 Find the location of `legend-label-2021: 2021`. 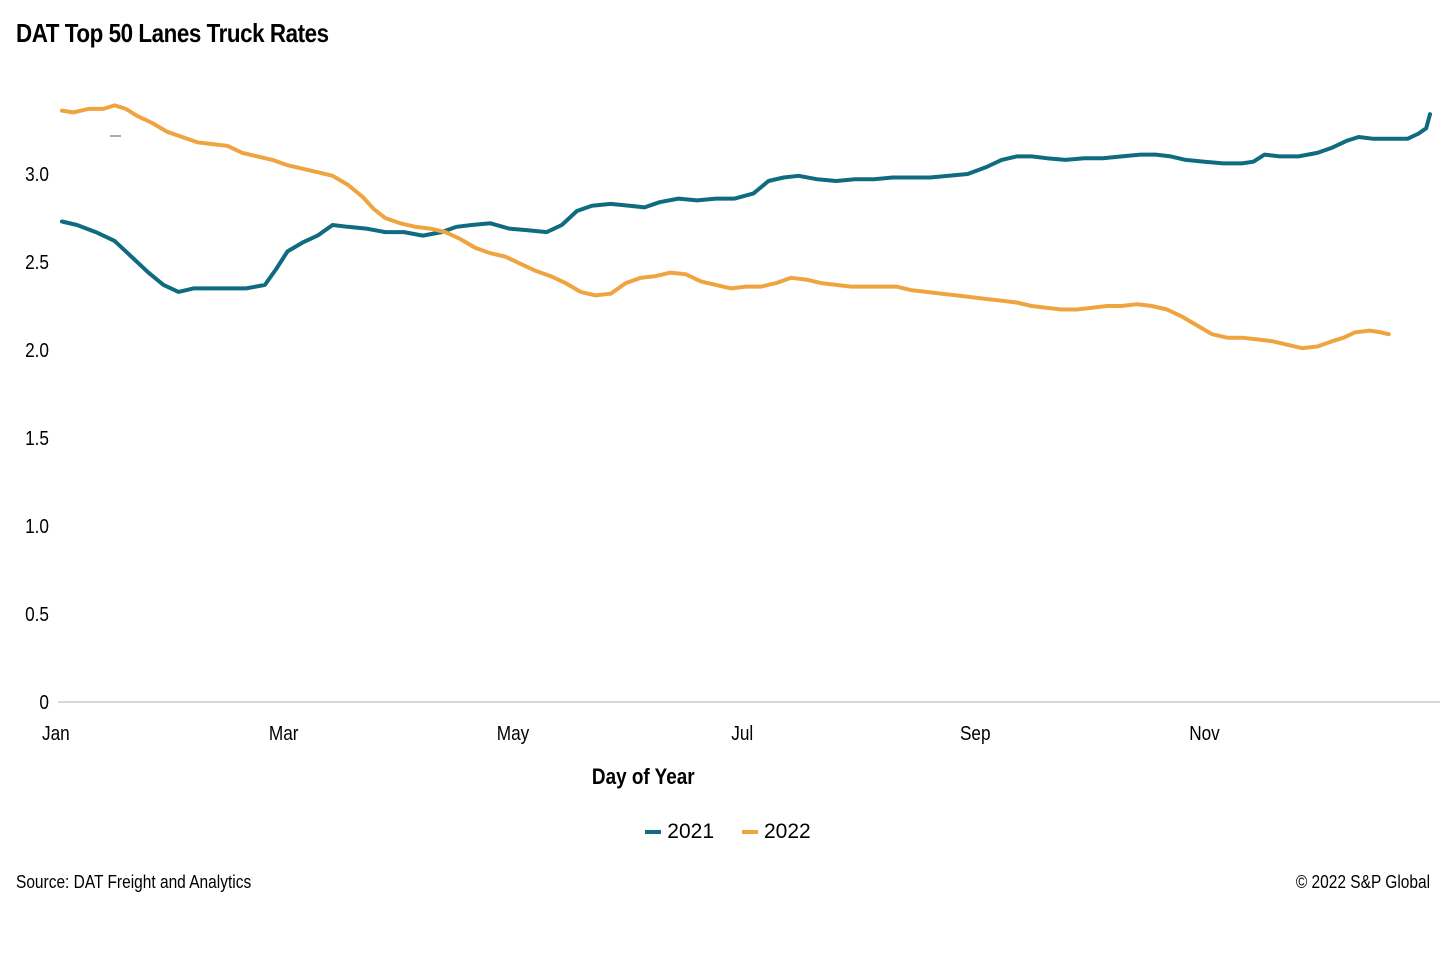

legend-label-2021: 2021 is located at coordinates (690, 831).